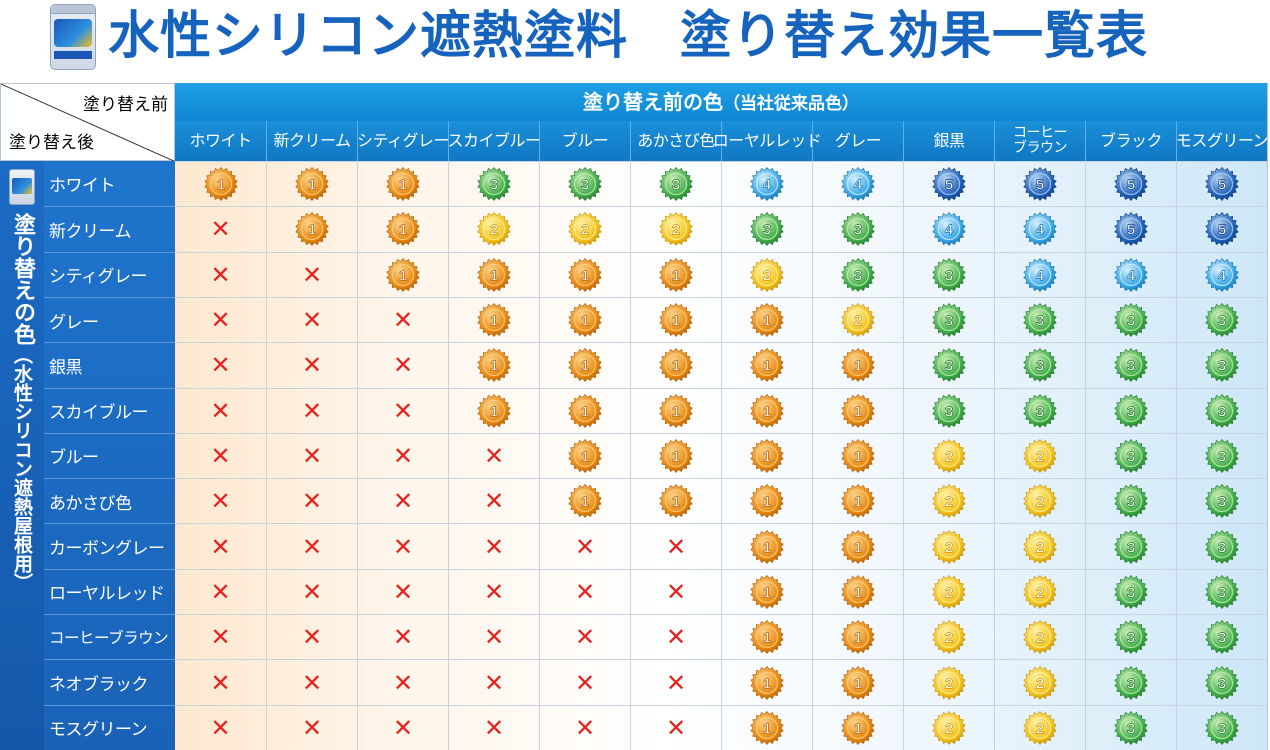  Describe the element at coordinates (109, 500) in the screenshot. I see `row-header: あかさび色` at that location.